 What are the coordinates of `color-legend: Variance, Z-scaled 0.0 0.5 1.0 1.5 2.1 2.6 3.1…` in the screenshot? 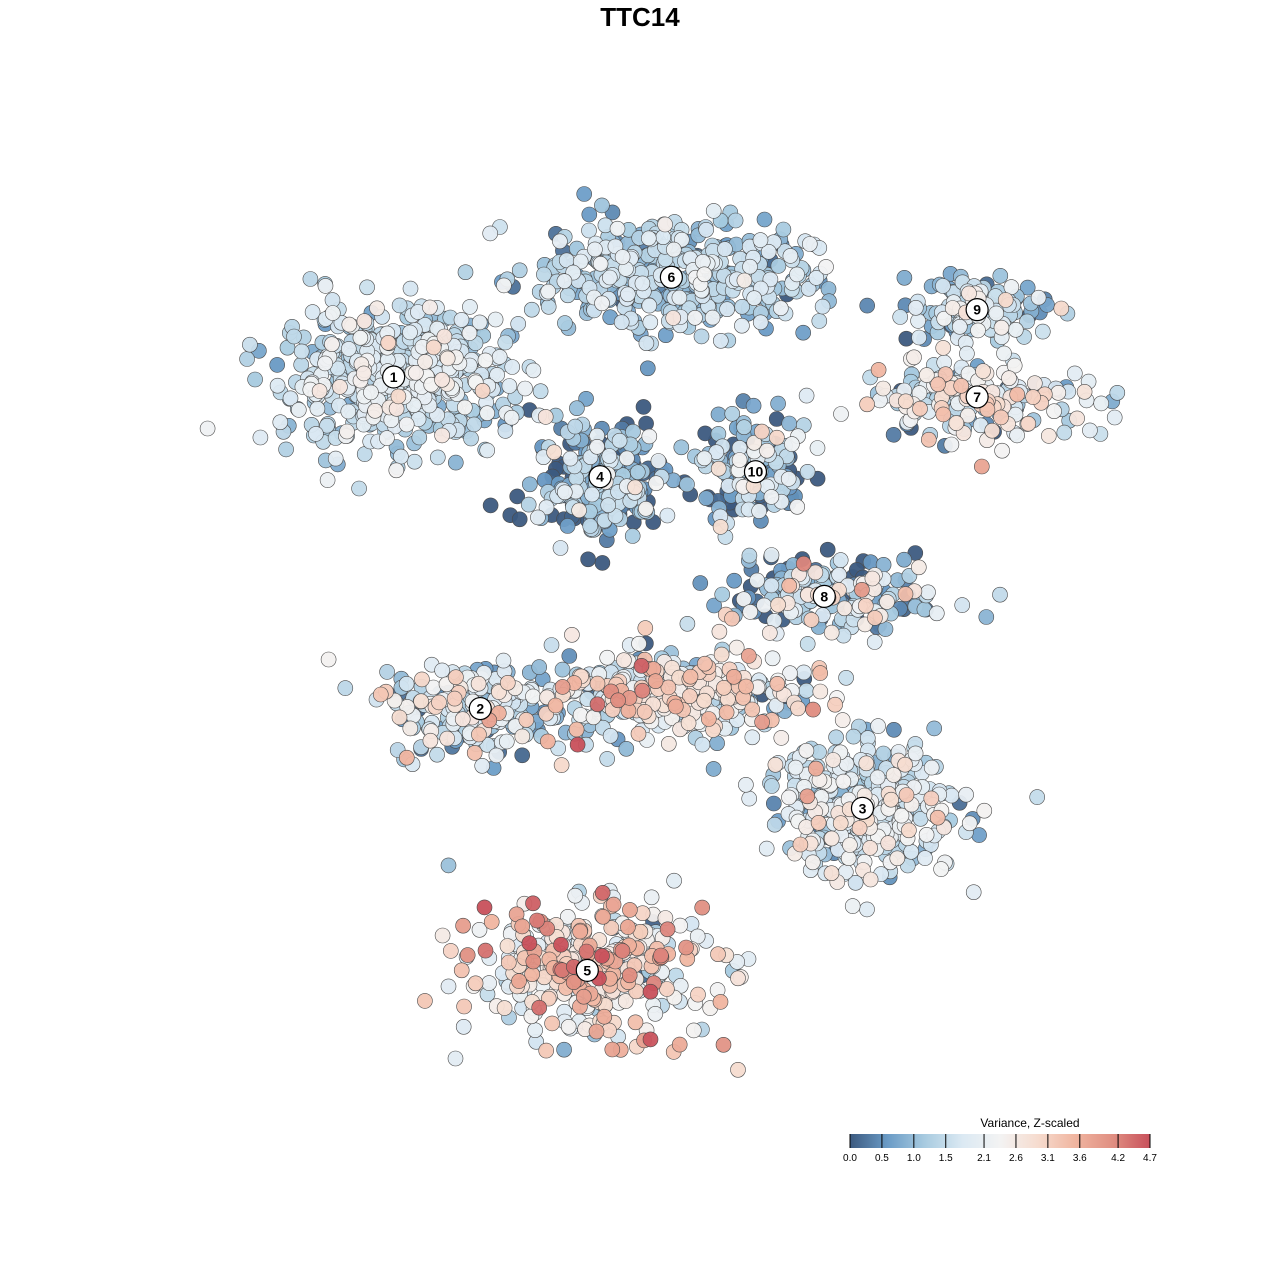 It's located at (1000, 1140).